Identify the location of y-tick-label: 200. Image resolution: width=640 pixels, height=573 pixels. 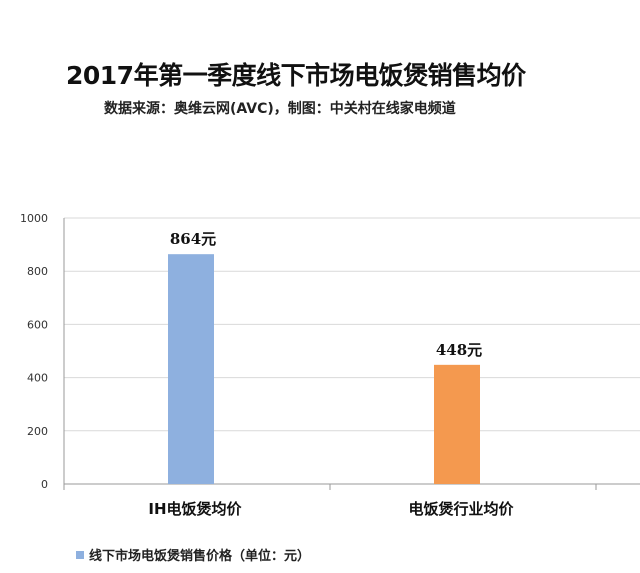
(37, 431).